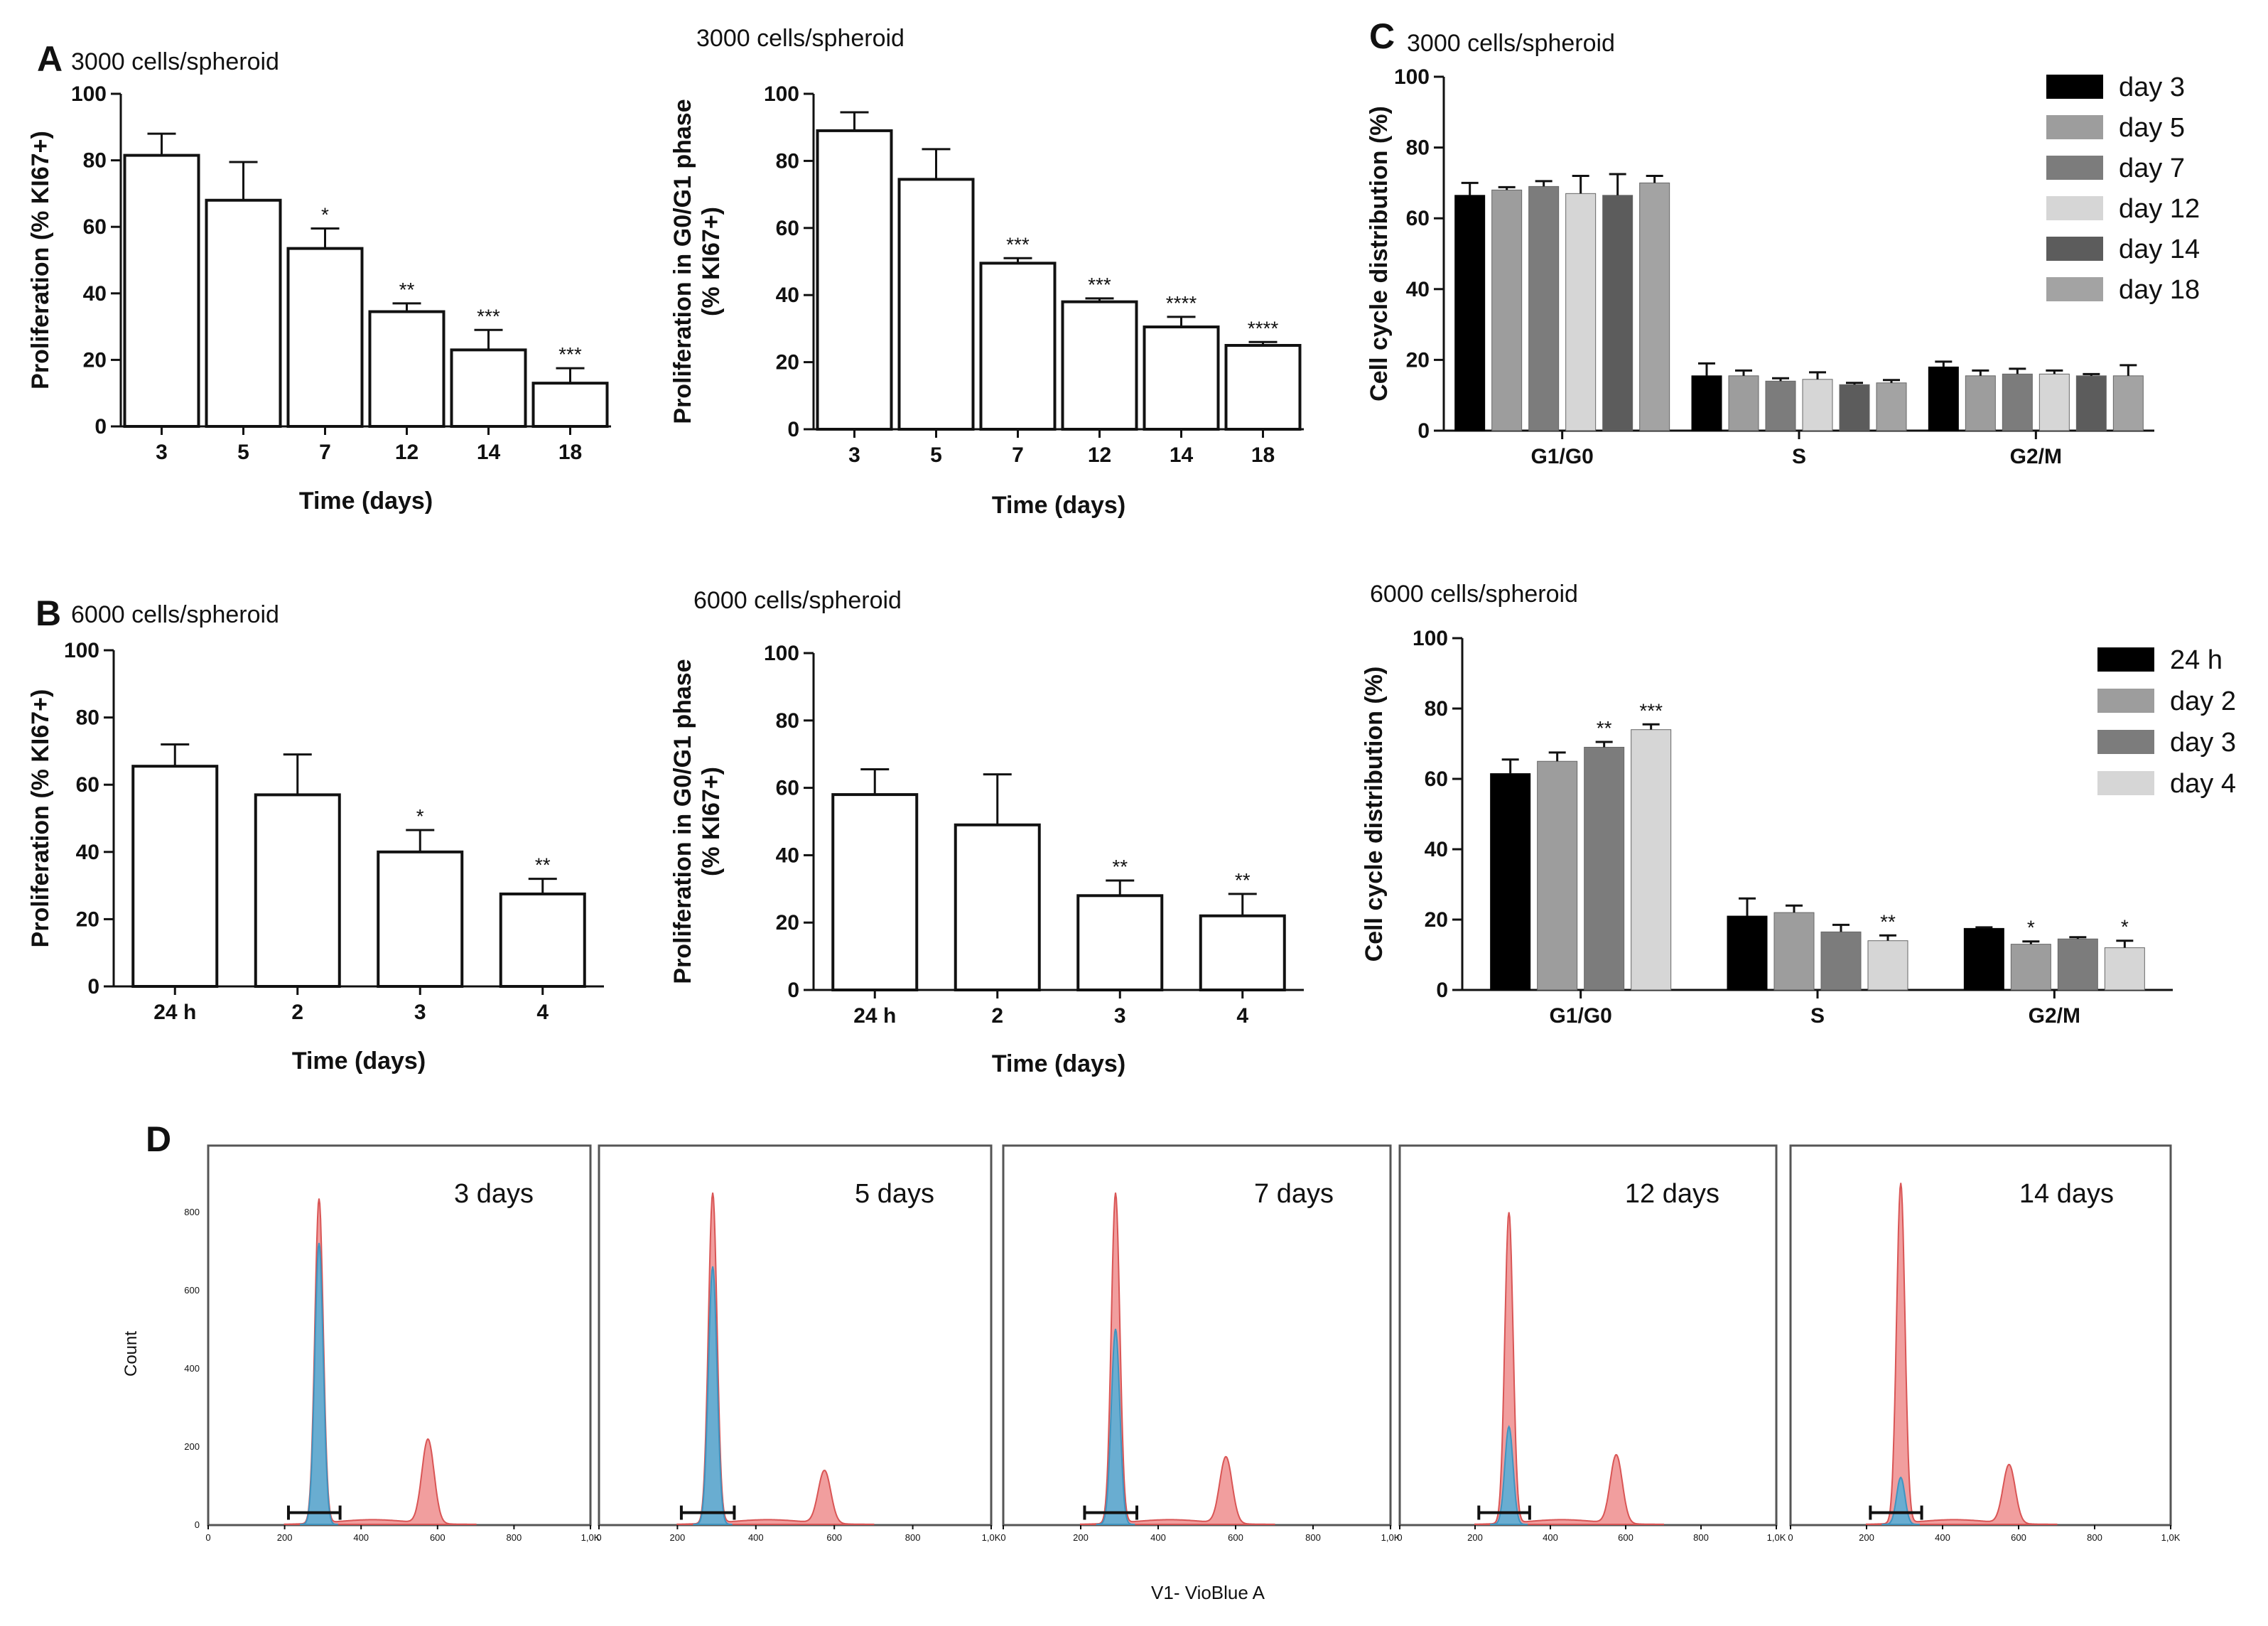  Describe the element at coordinates (325, 452) in the screenshot. I see `x-tick-label: 7` at that location.